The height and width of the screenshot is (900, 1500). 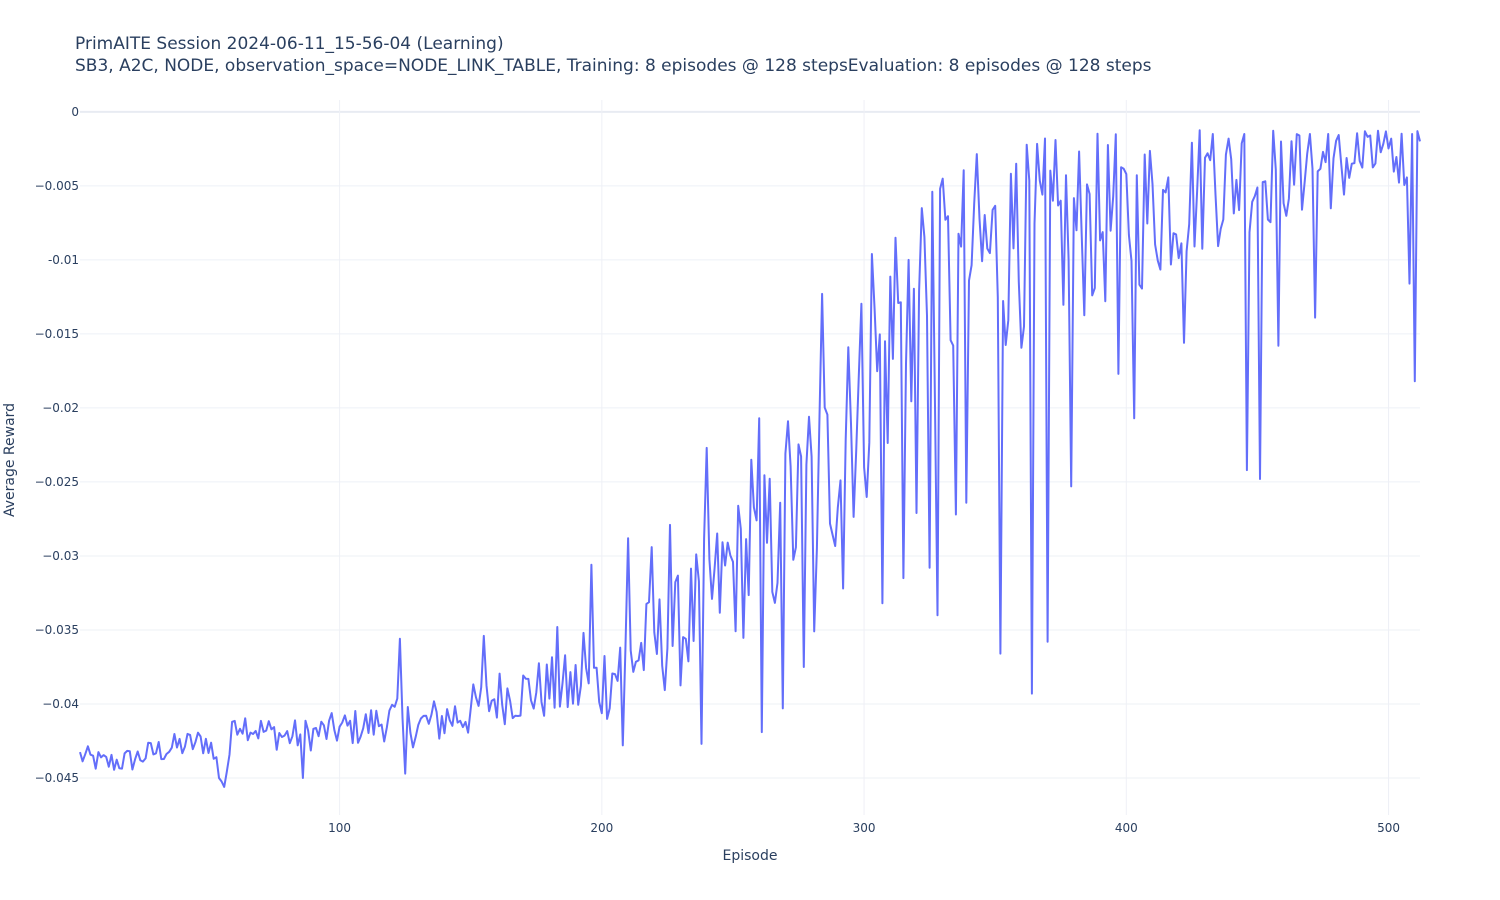 I want to click on x-tick-label: 300, so click(x=864, y=828).